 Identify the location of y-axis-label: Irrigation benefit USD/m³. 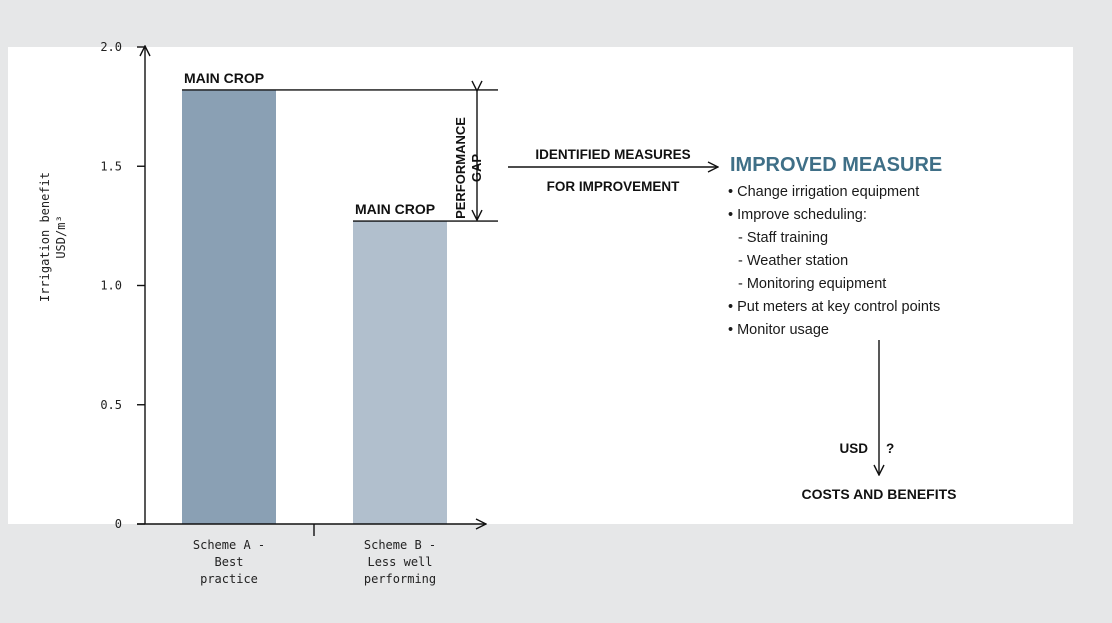
(53, 237).